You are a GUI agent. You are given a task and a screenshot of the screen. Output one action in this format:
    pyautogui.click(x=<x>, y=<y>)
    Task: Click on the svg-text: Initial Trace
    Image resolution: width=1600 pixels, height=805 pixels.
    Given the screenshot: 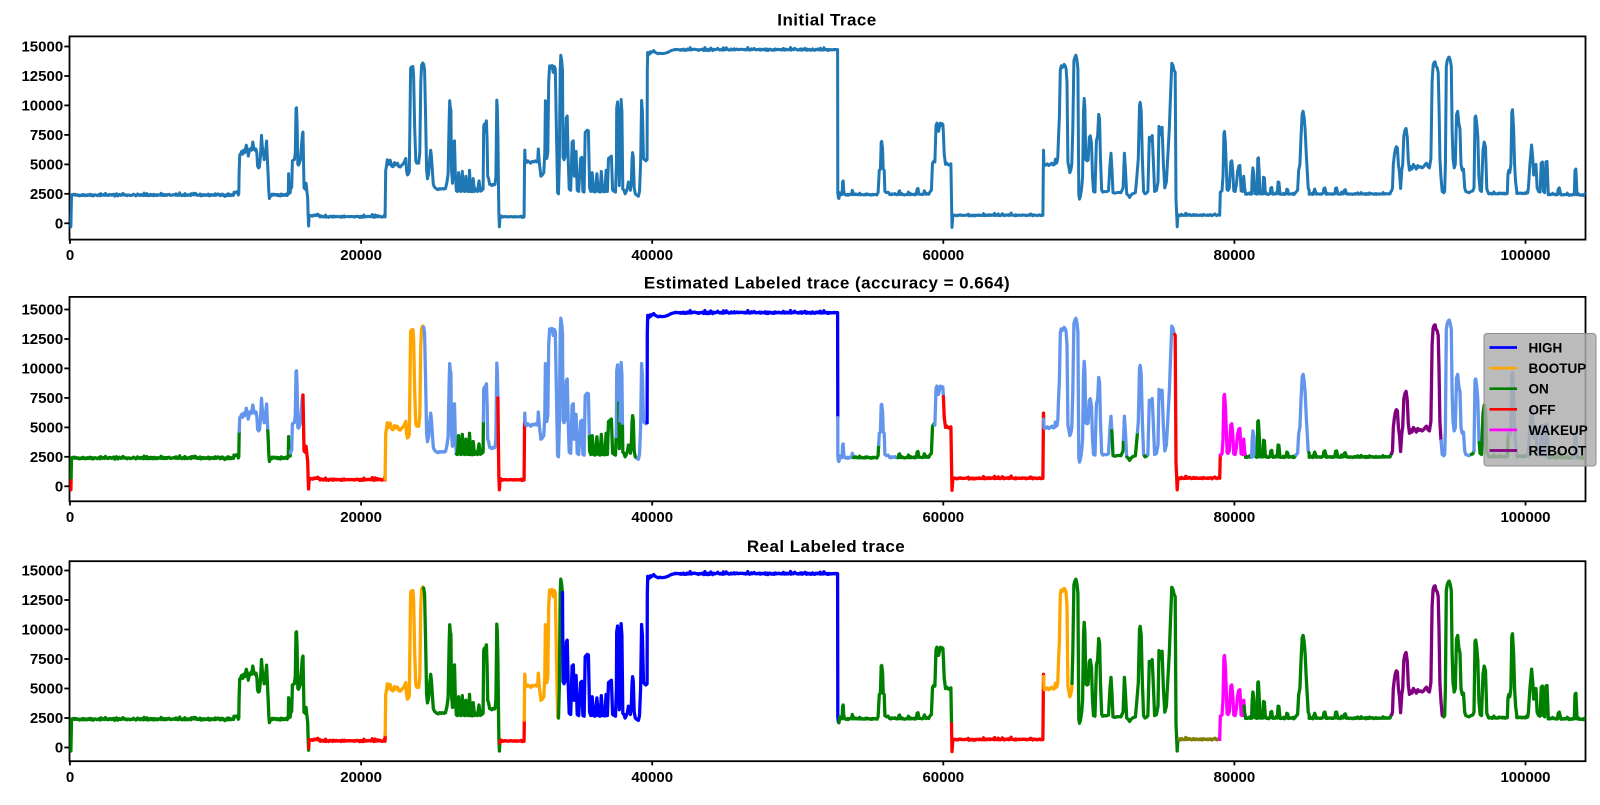 What is the action you would take?
    pyautogui.click(x=826, y=20)
    